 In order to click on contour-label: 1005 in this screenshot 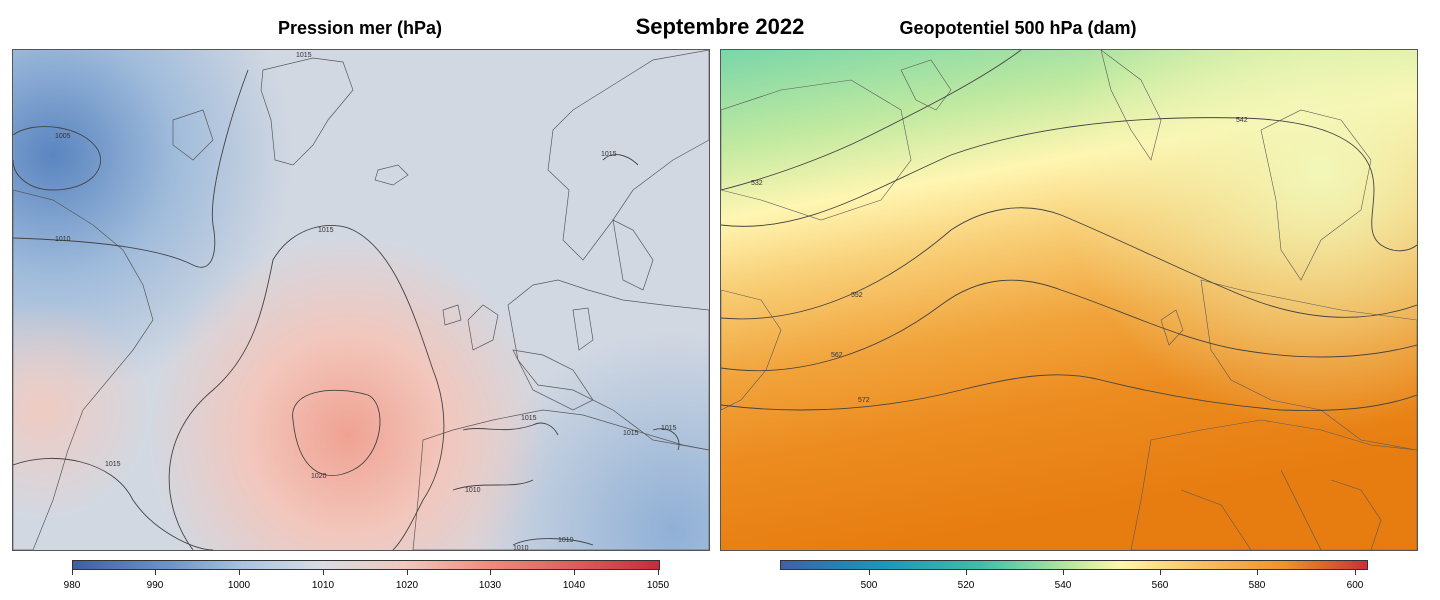, I will do `click(63, 136)`.